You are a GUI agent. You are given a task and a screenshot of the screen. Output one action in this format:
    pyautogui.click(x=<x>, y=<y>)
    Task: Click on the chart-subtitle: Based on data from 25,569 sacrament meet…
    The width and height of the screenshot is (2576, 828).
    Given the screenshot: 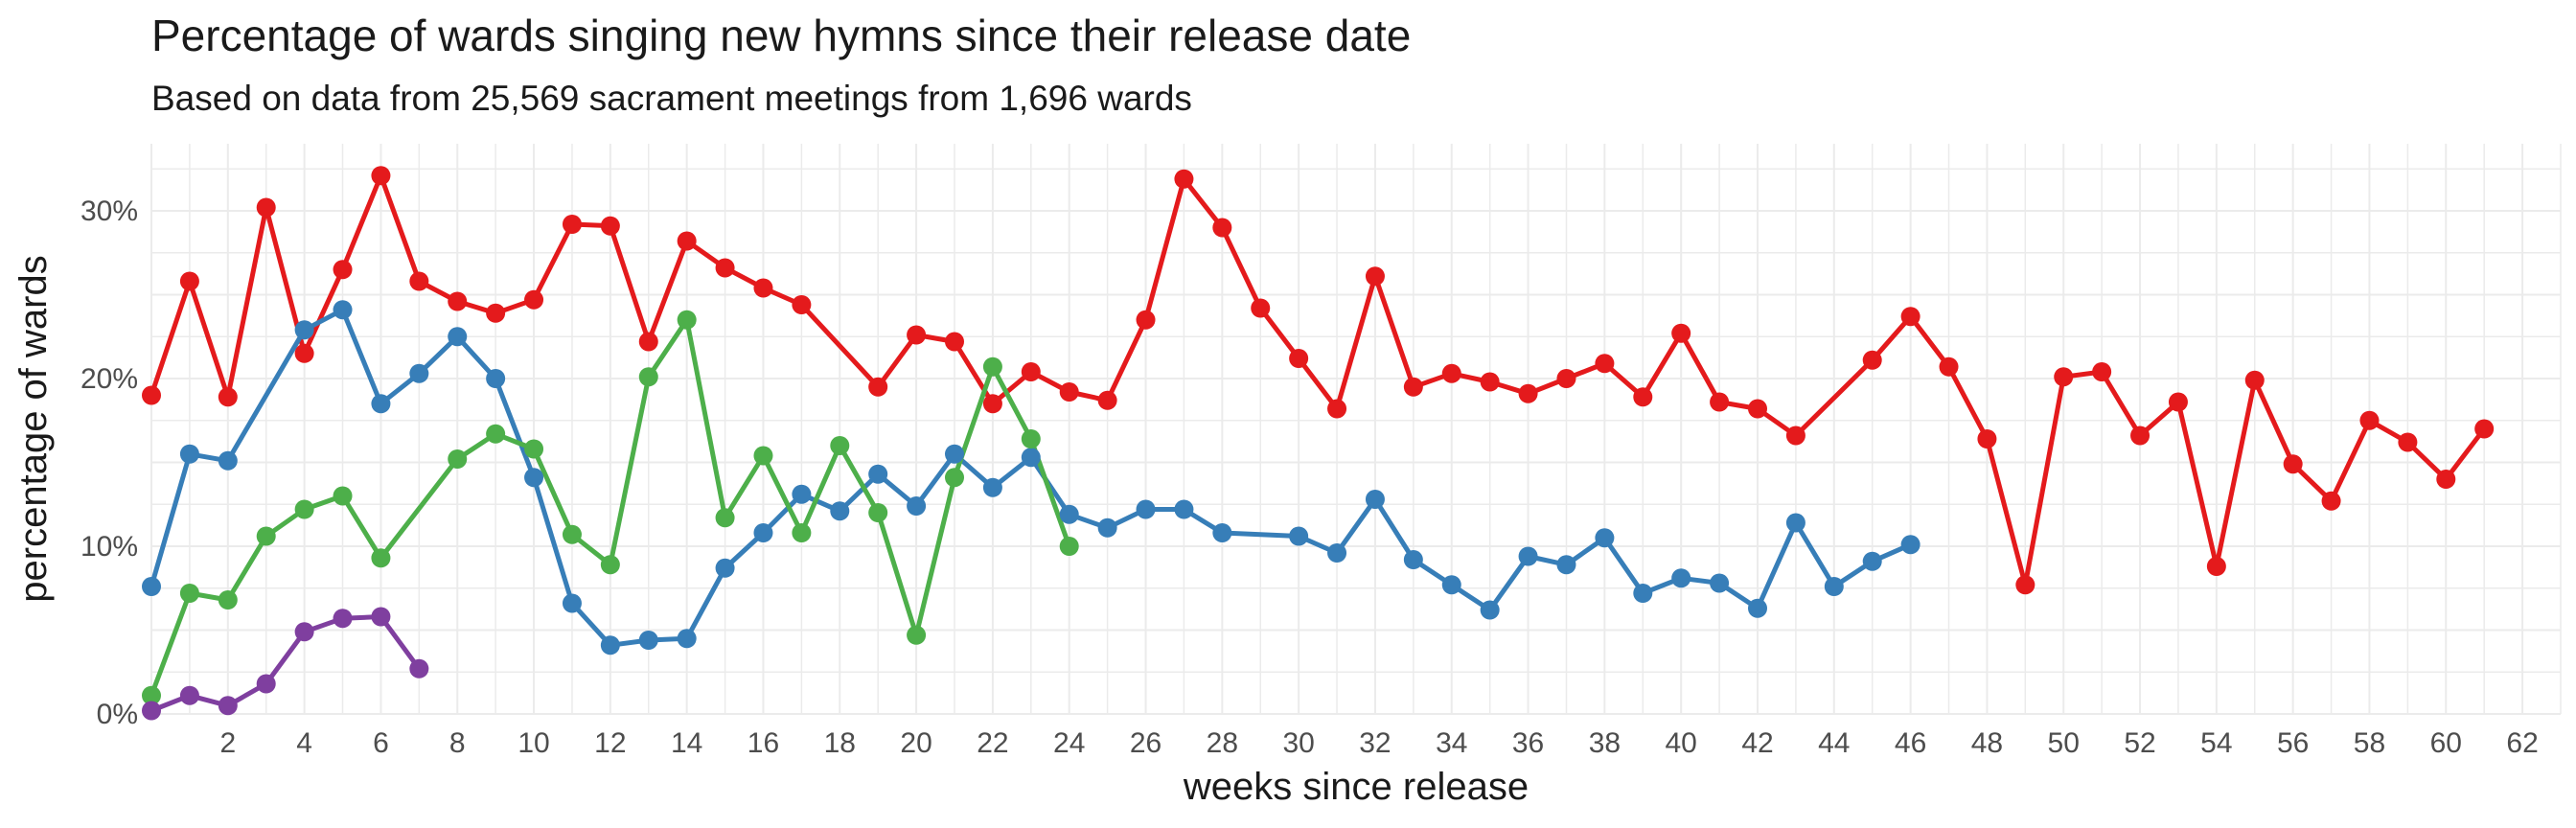 What is the action you would take?
    pyautogui.click(x=671, y=98)
    